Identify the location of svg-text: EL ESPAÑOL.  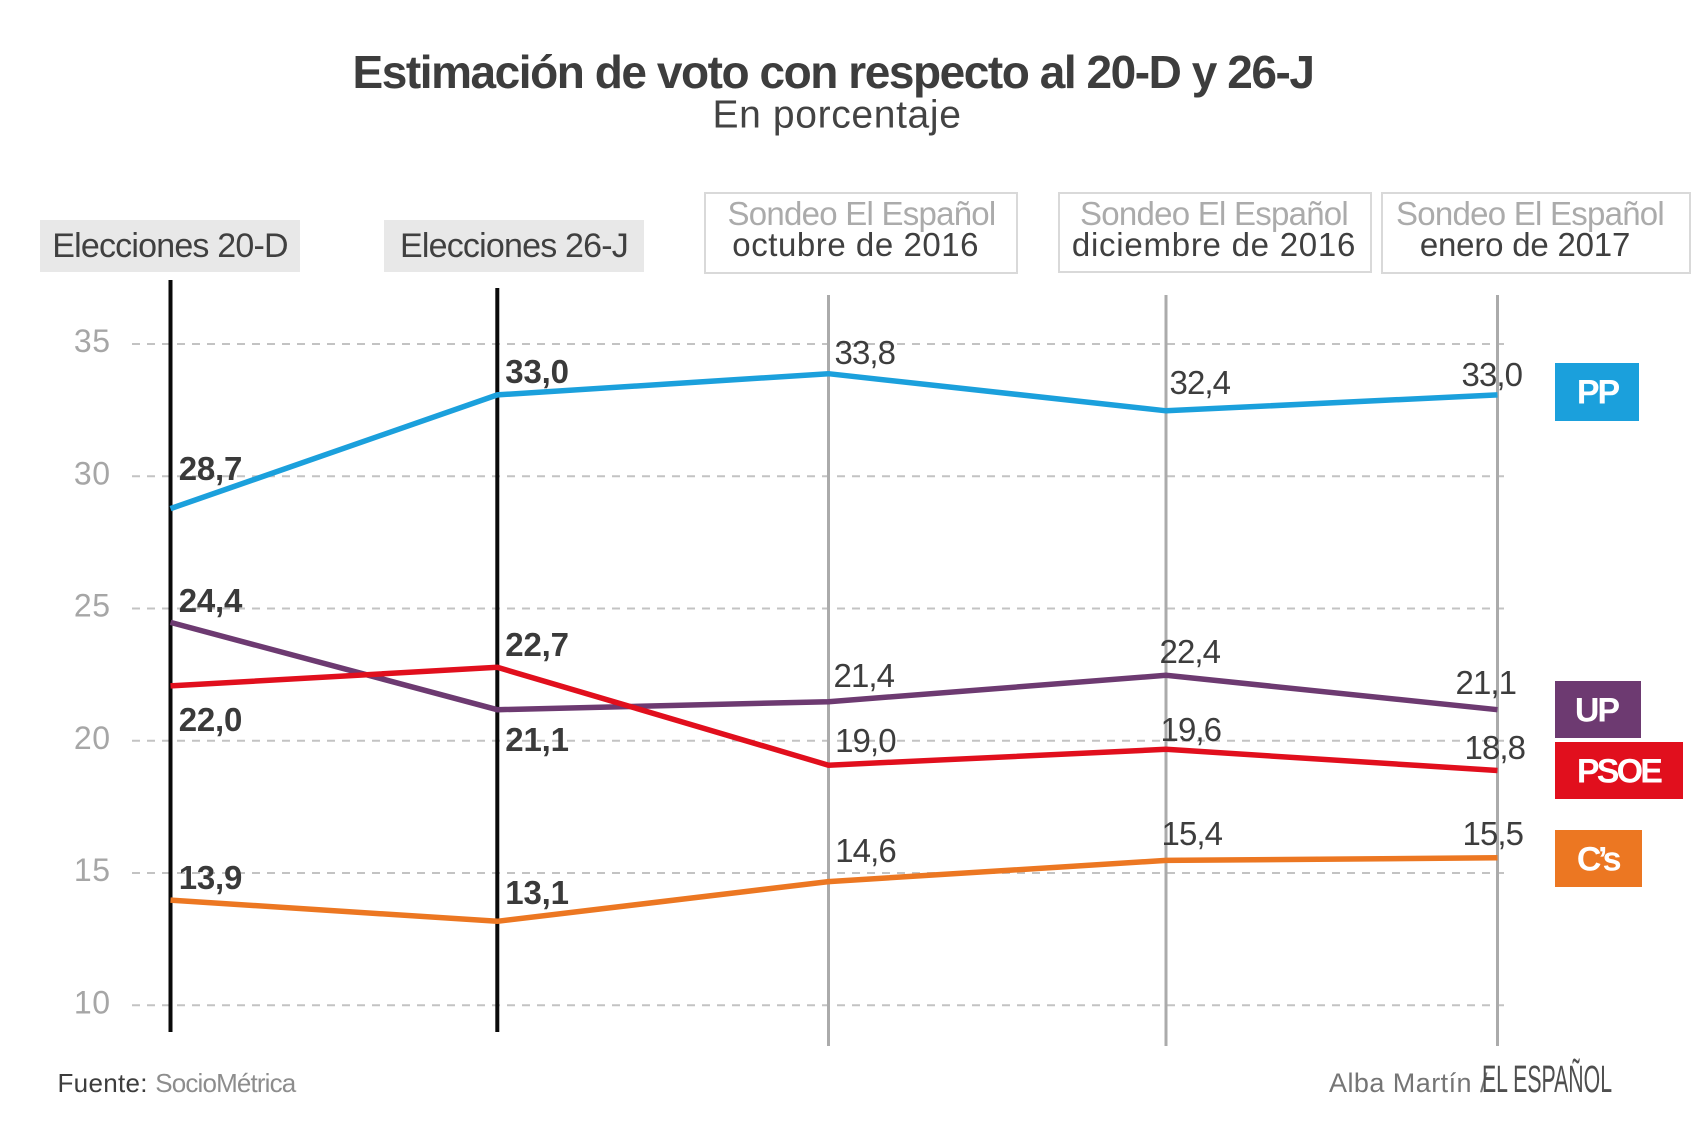
(1547, 1078).